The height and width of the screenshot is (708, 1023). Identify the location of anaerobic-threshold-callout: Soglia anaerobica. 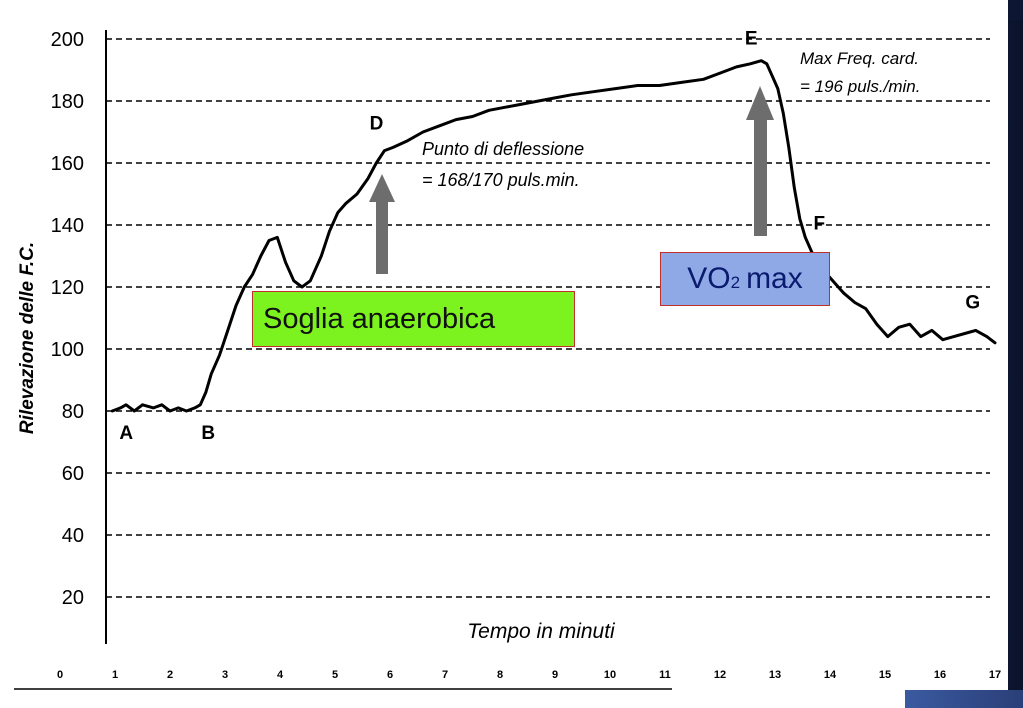
(413, 319).